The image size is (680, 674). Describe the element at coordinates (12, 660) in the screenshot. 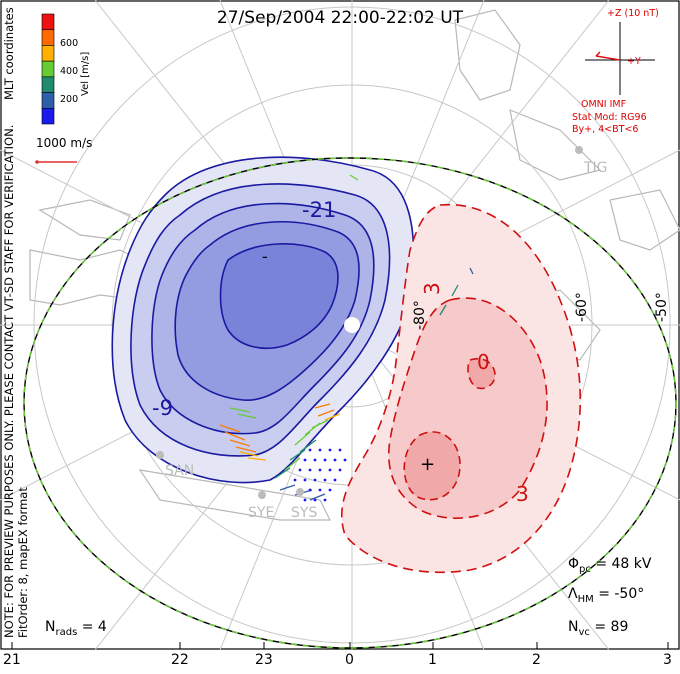

I see `mlt-label-21: 21` at that location.